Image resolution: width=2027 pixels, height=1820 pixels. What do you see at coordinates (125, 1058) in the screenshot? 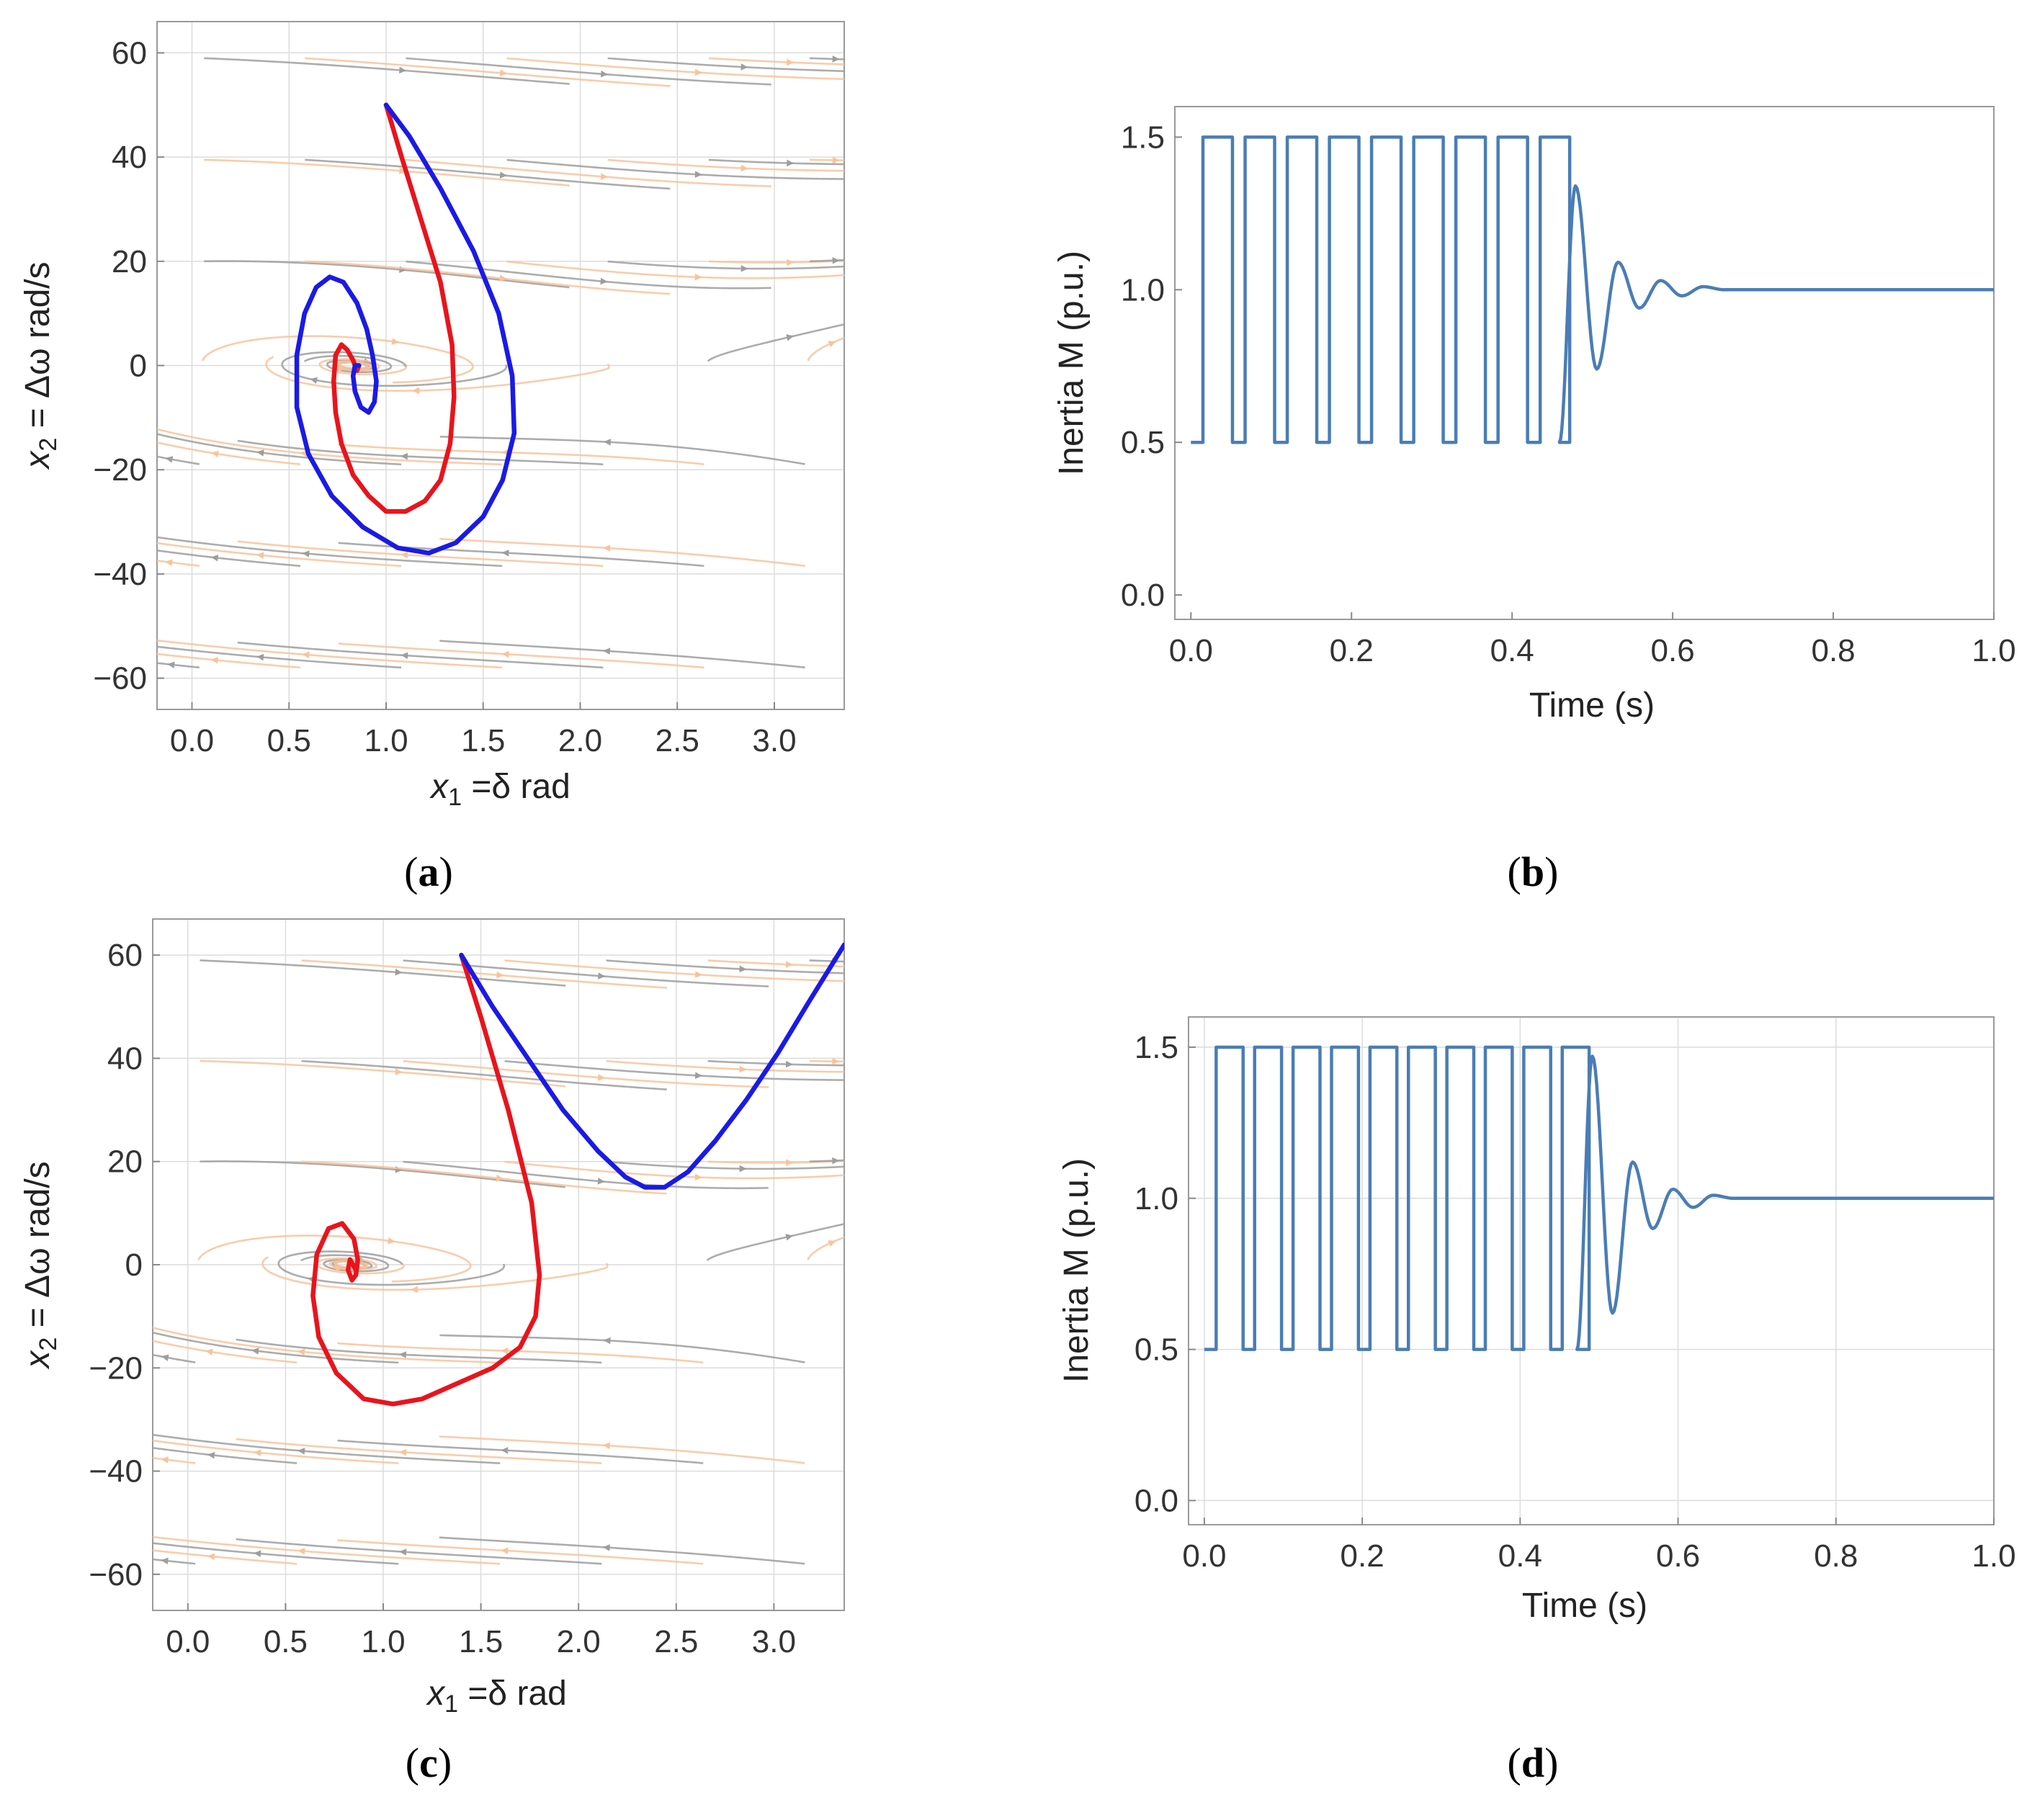
I see `y-tick-label: 40` at bounding box center [125, 1058].